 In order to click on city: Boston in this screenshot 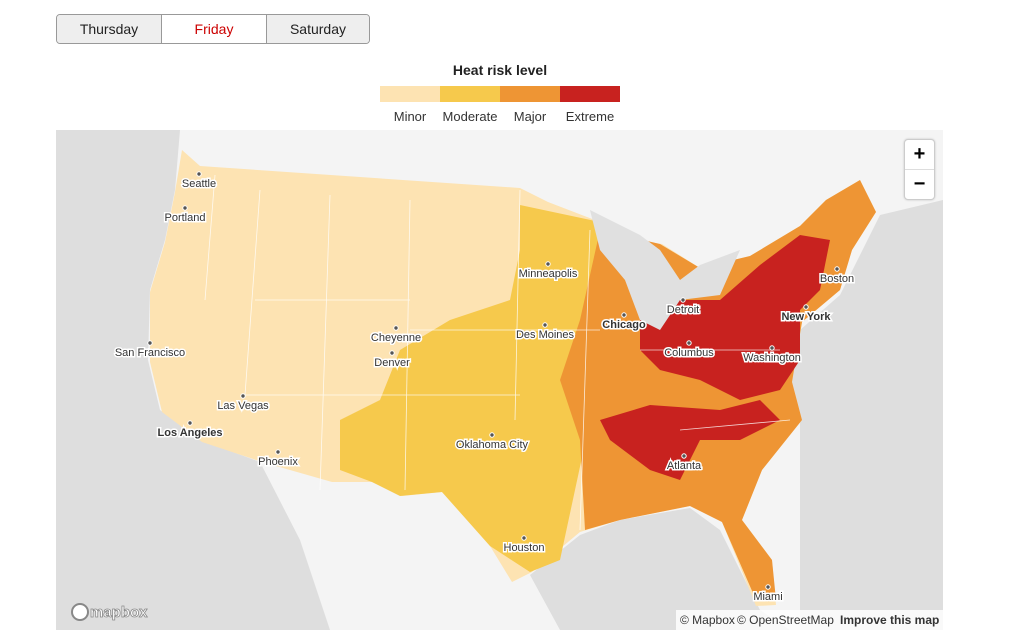, I will do `click(837, 279)`.